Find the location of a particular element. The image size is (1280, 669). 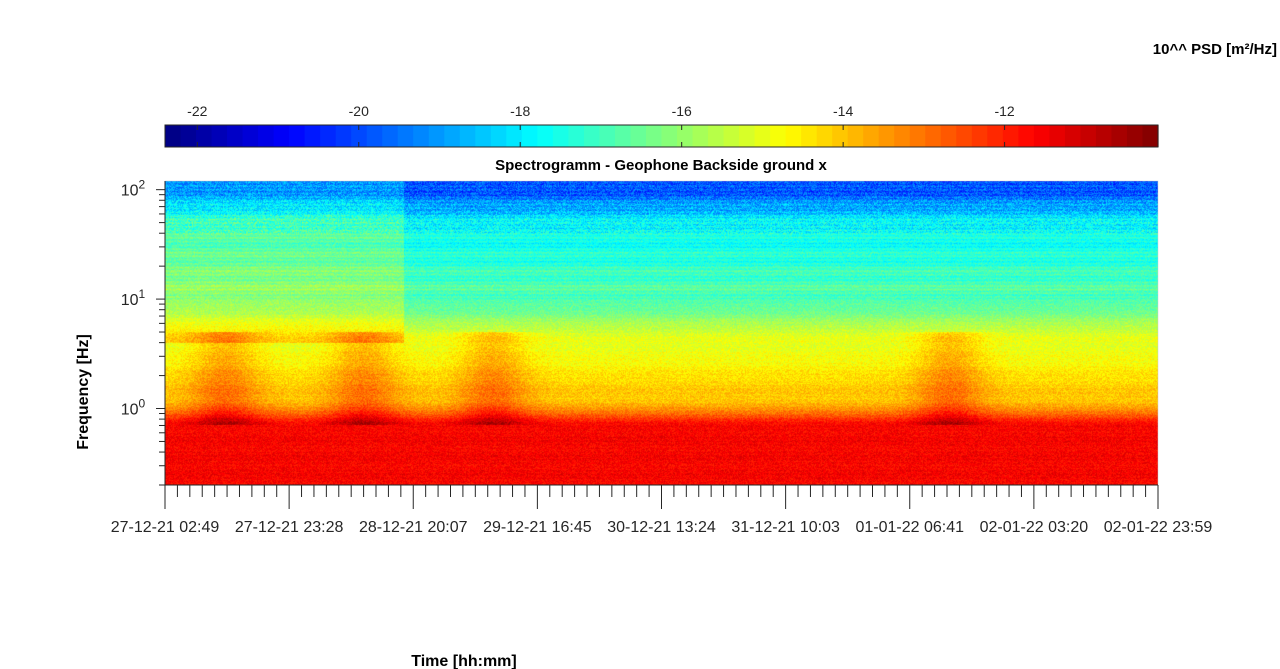

colorbar-tick-label: -16 is located at coordinates (682, 111).